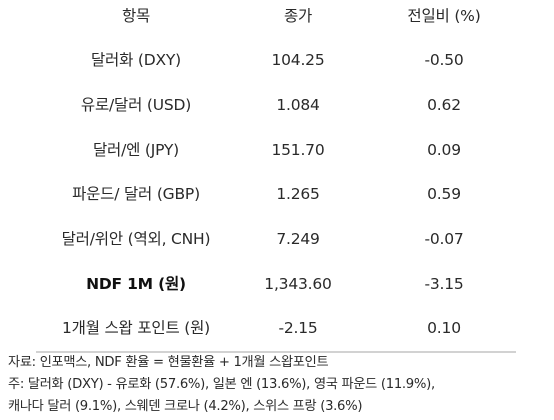 The height and width of the screenshot is (420, 554). What do you see at coordinates (444, 60) in the screenshot?
I see `row-change: -0.50` at bounding box center [444, 60].